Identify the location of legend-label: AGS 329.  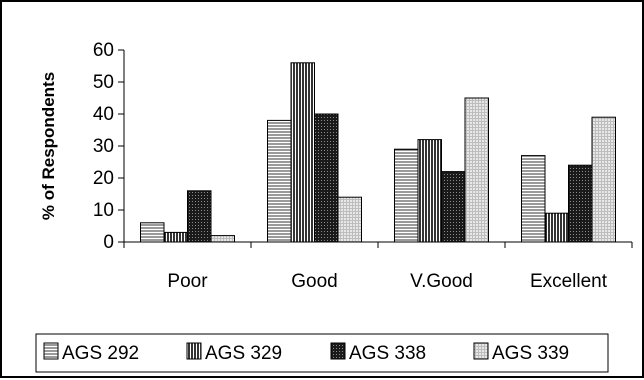
(243, 353).